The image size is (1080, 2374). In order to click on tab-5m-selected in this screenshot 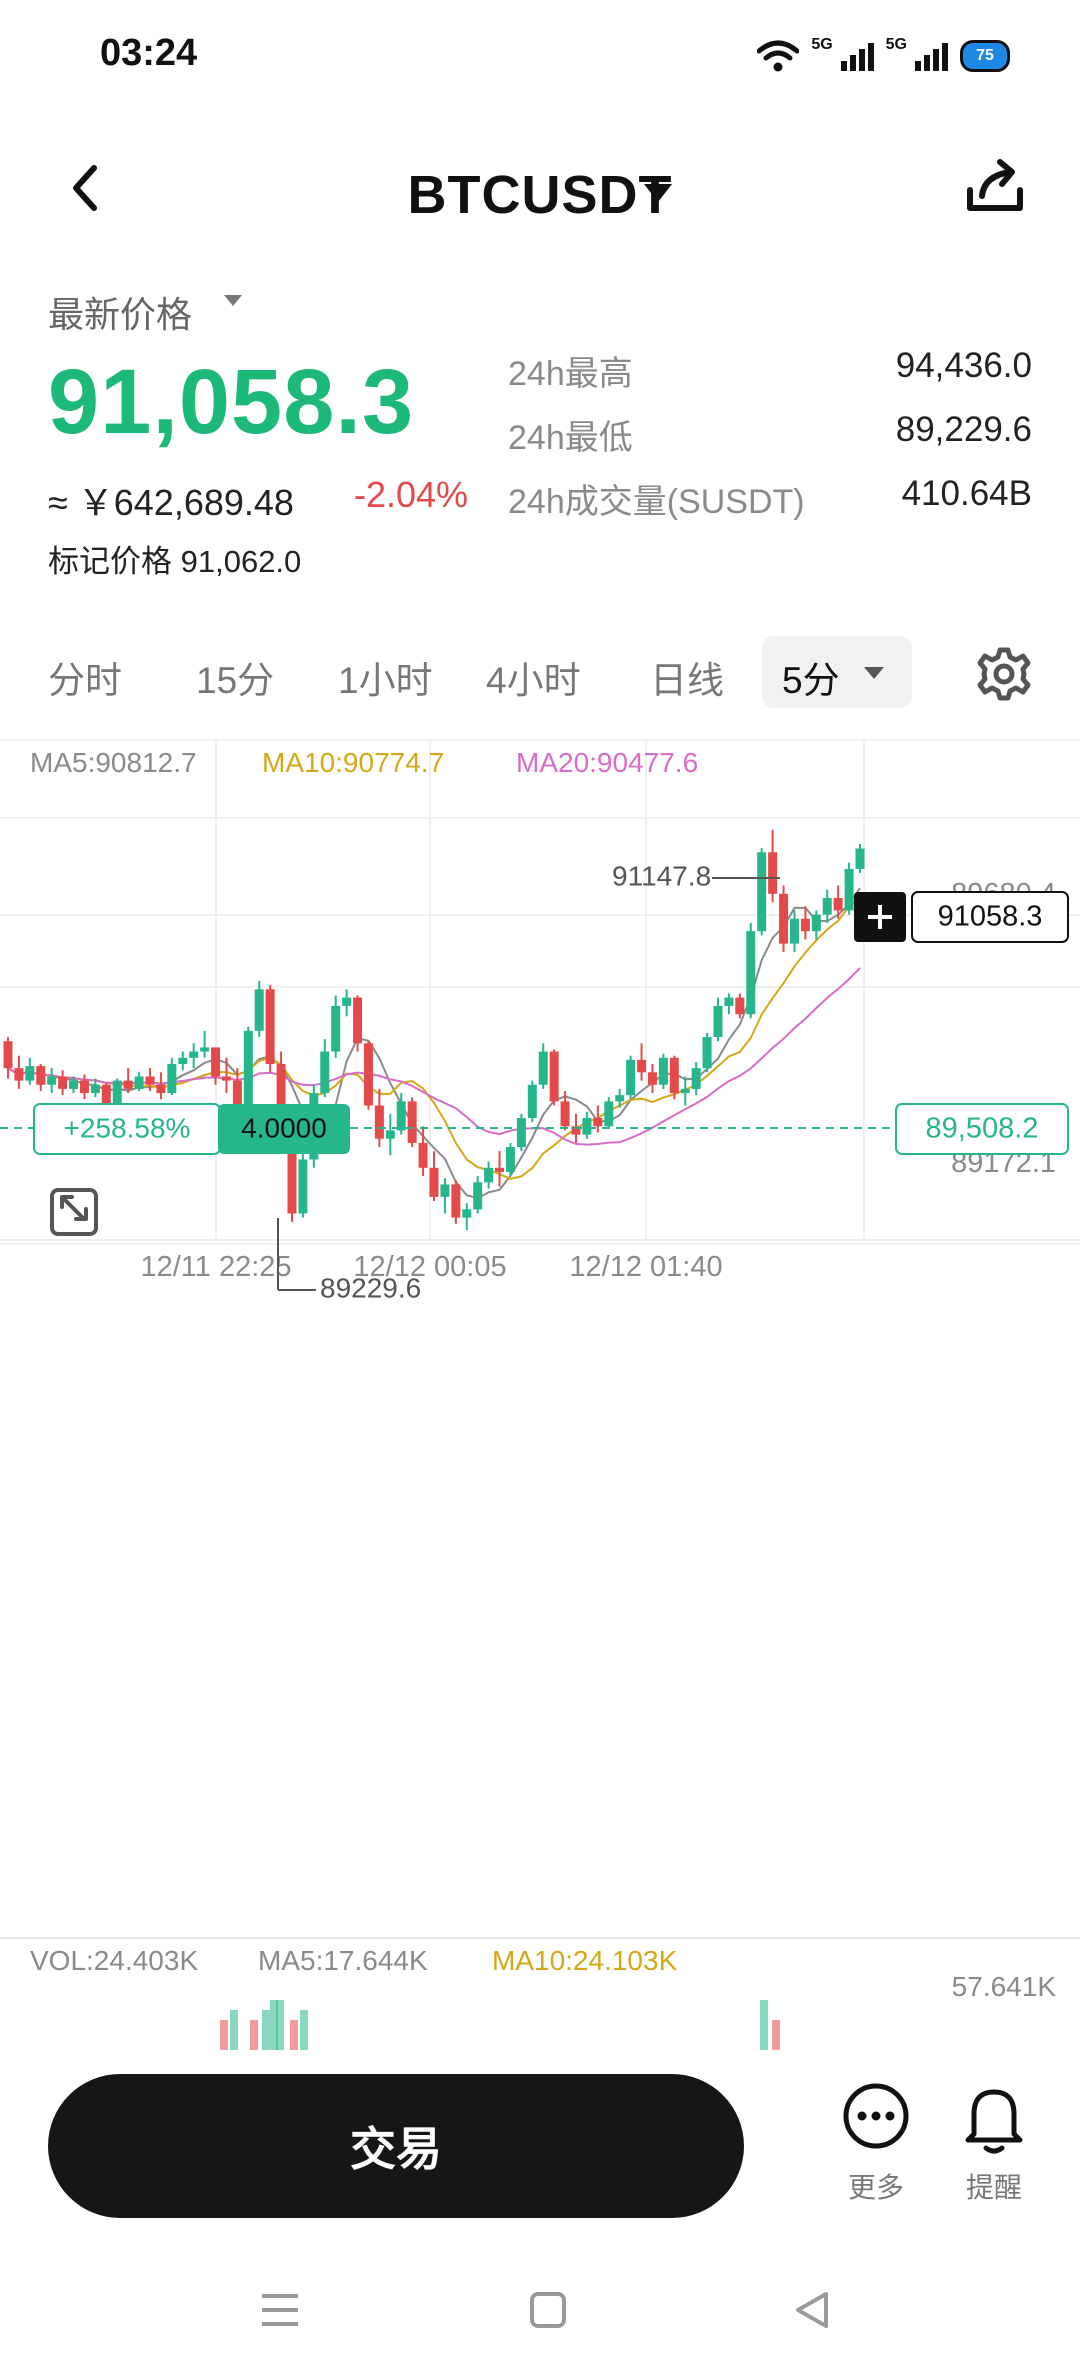, I will do `click(837, 672)`.